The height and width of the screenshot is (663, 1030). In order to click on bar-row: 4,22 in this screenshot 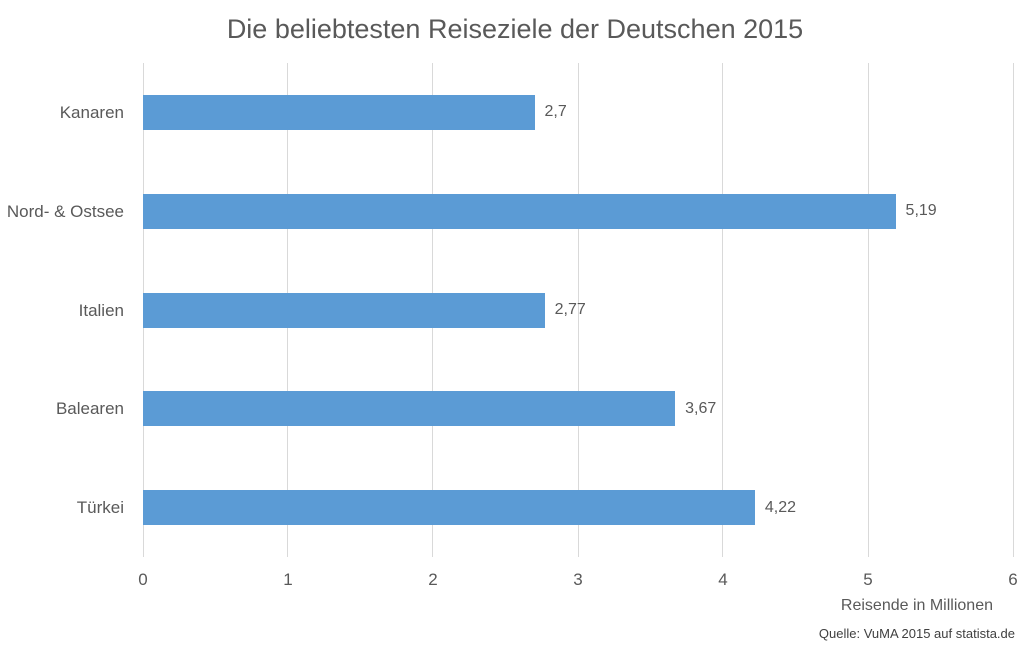, I will do `click(578, 508)`.